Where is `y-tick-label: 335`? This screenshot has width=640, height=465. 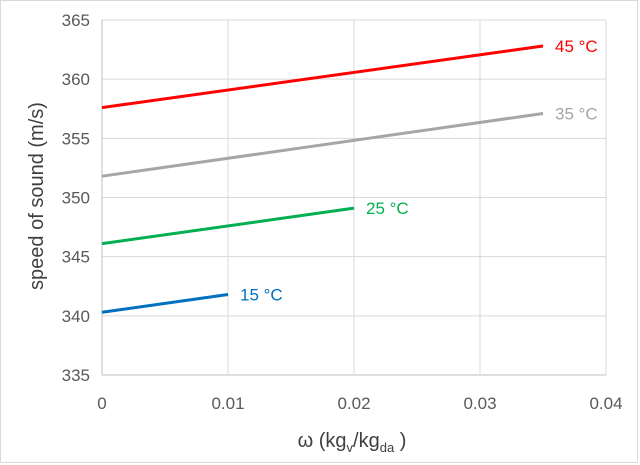 y-tick-label: 335 is located at coordinates (76, 375).